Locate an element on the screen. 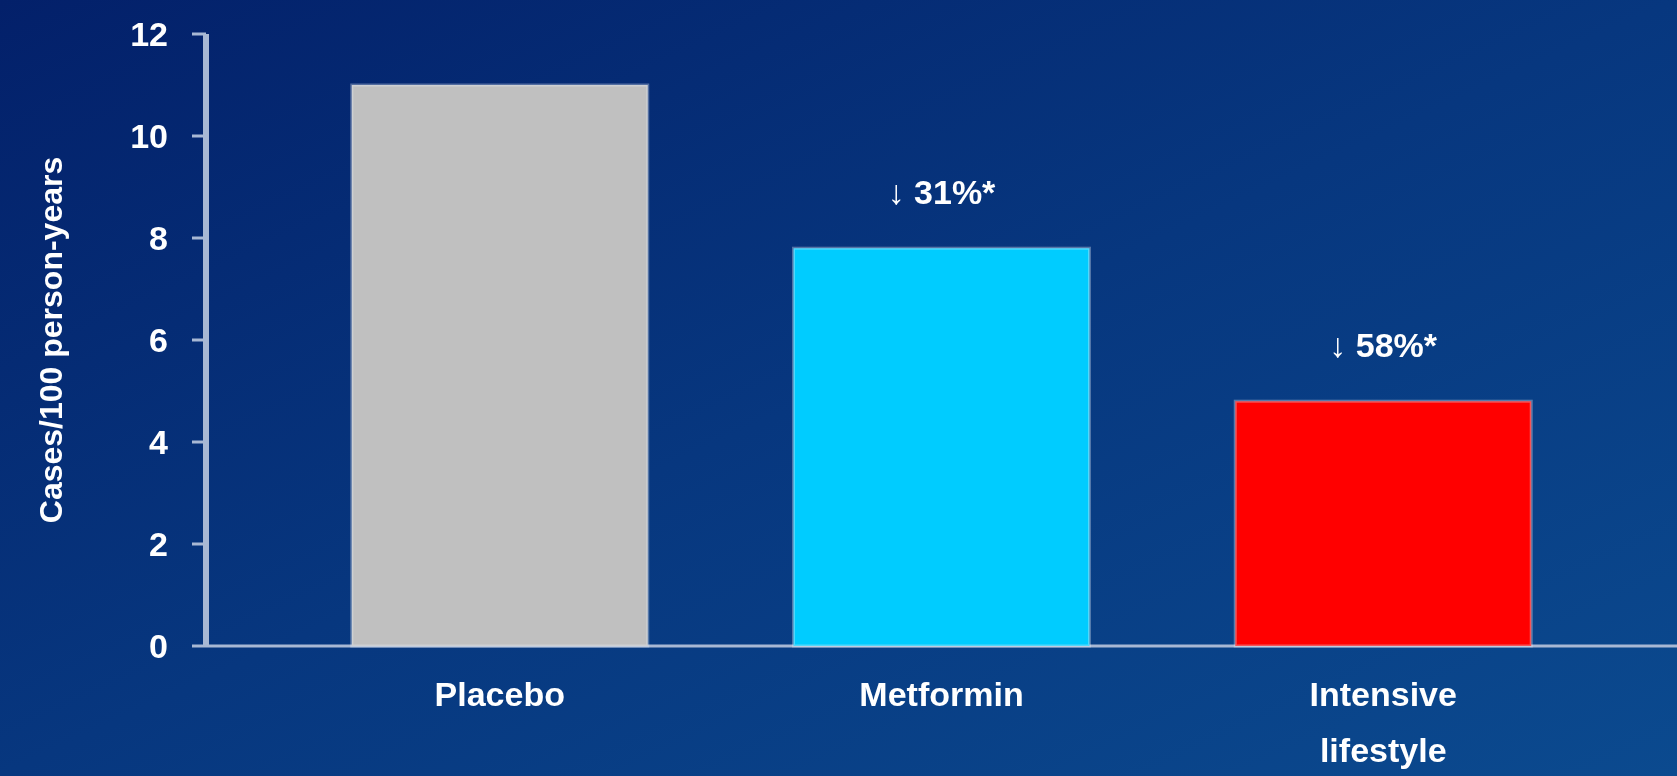  annotation: ↓ 31%* is located at coordinates (942, 192).